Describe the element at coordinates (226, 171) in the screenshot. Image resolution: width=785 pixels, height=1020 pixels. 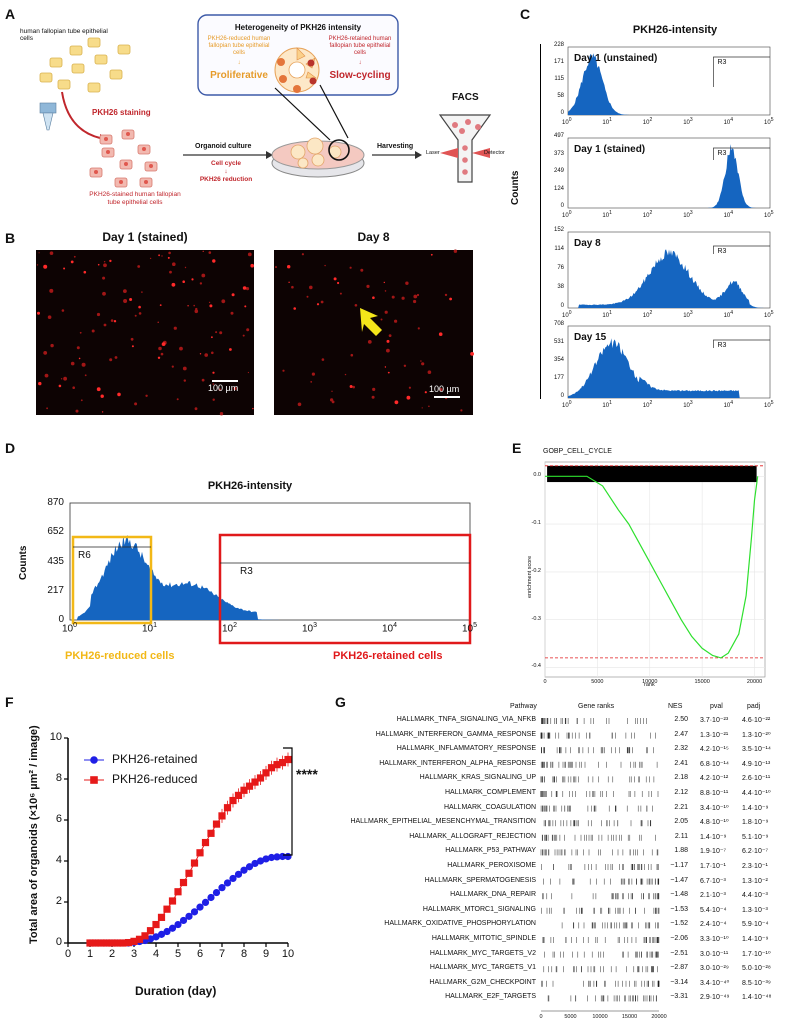
I see `down-arrow-icon: ↓` at that location.